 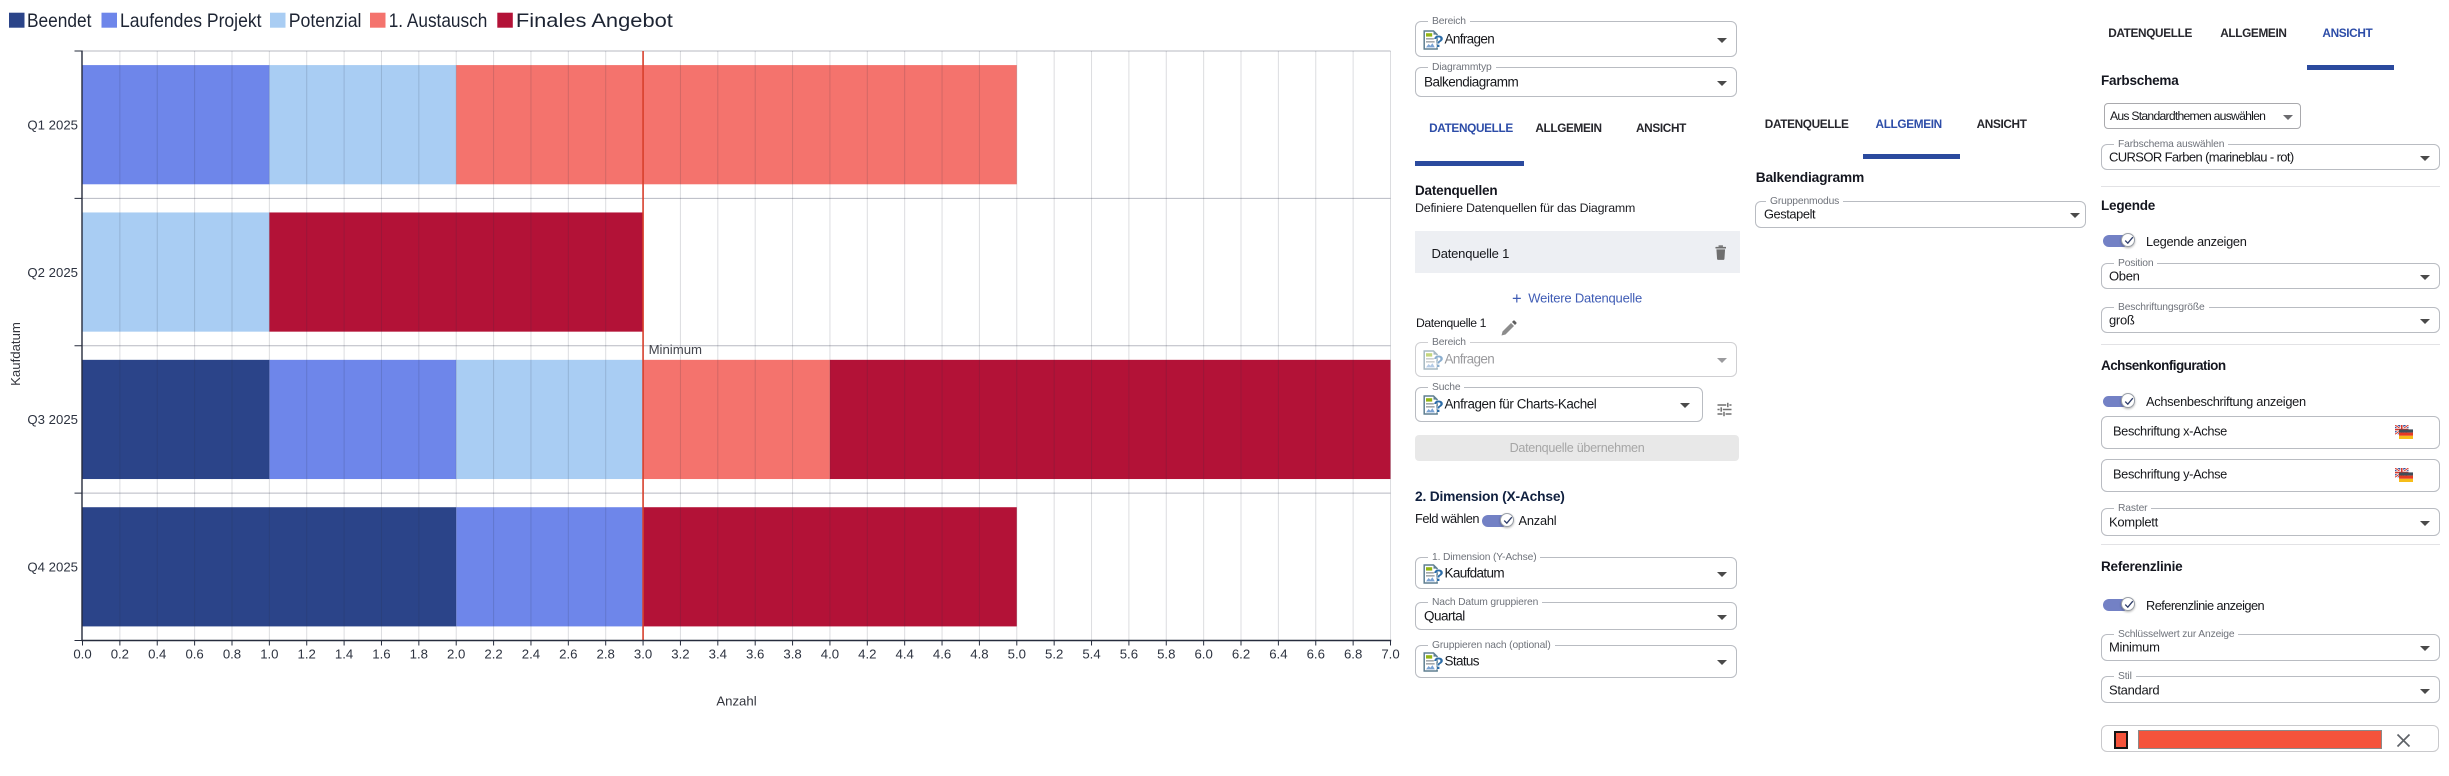 What do you see at coordinates (269, 654) in the screenshot?
I see `svg-text: 1.0` at bounding box center [269, 654].